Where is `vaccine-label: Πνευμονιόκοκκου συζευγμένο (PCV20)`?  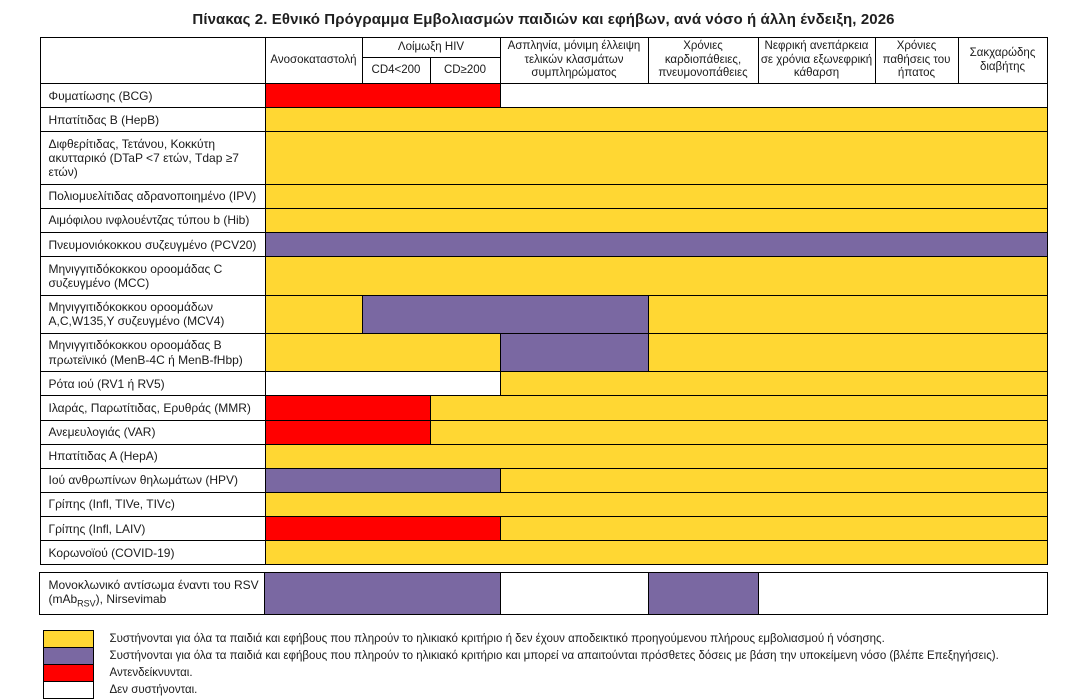 vaccine-label: Πνευμονιόκοκκου συζευγμένο (PCV20) is located at coordinates (152, 245).